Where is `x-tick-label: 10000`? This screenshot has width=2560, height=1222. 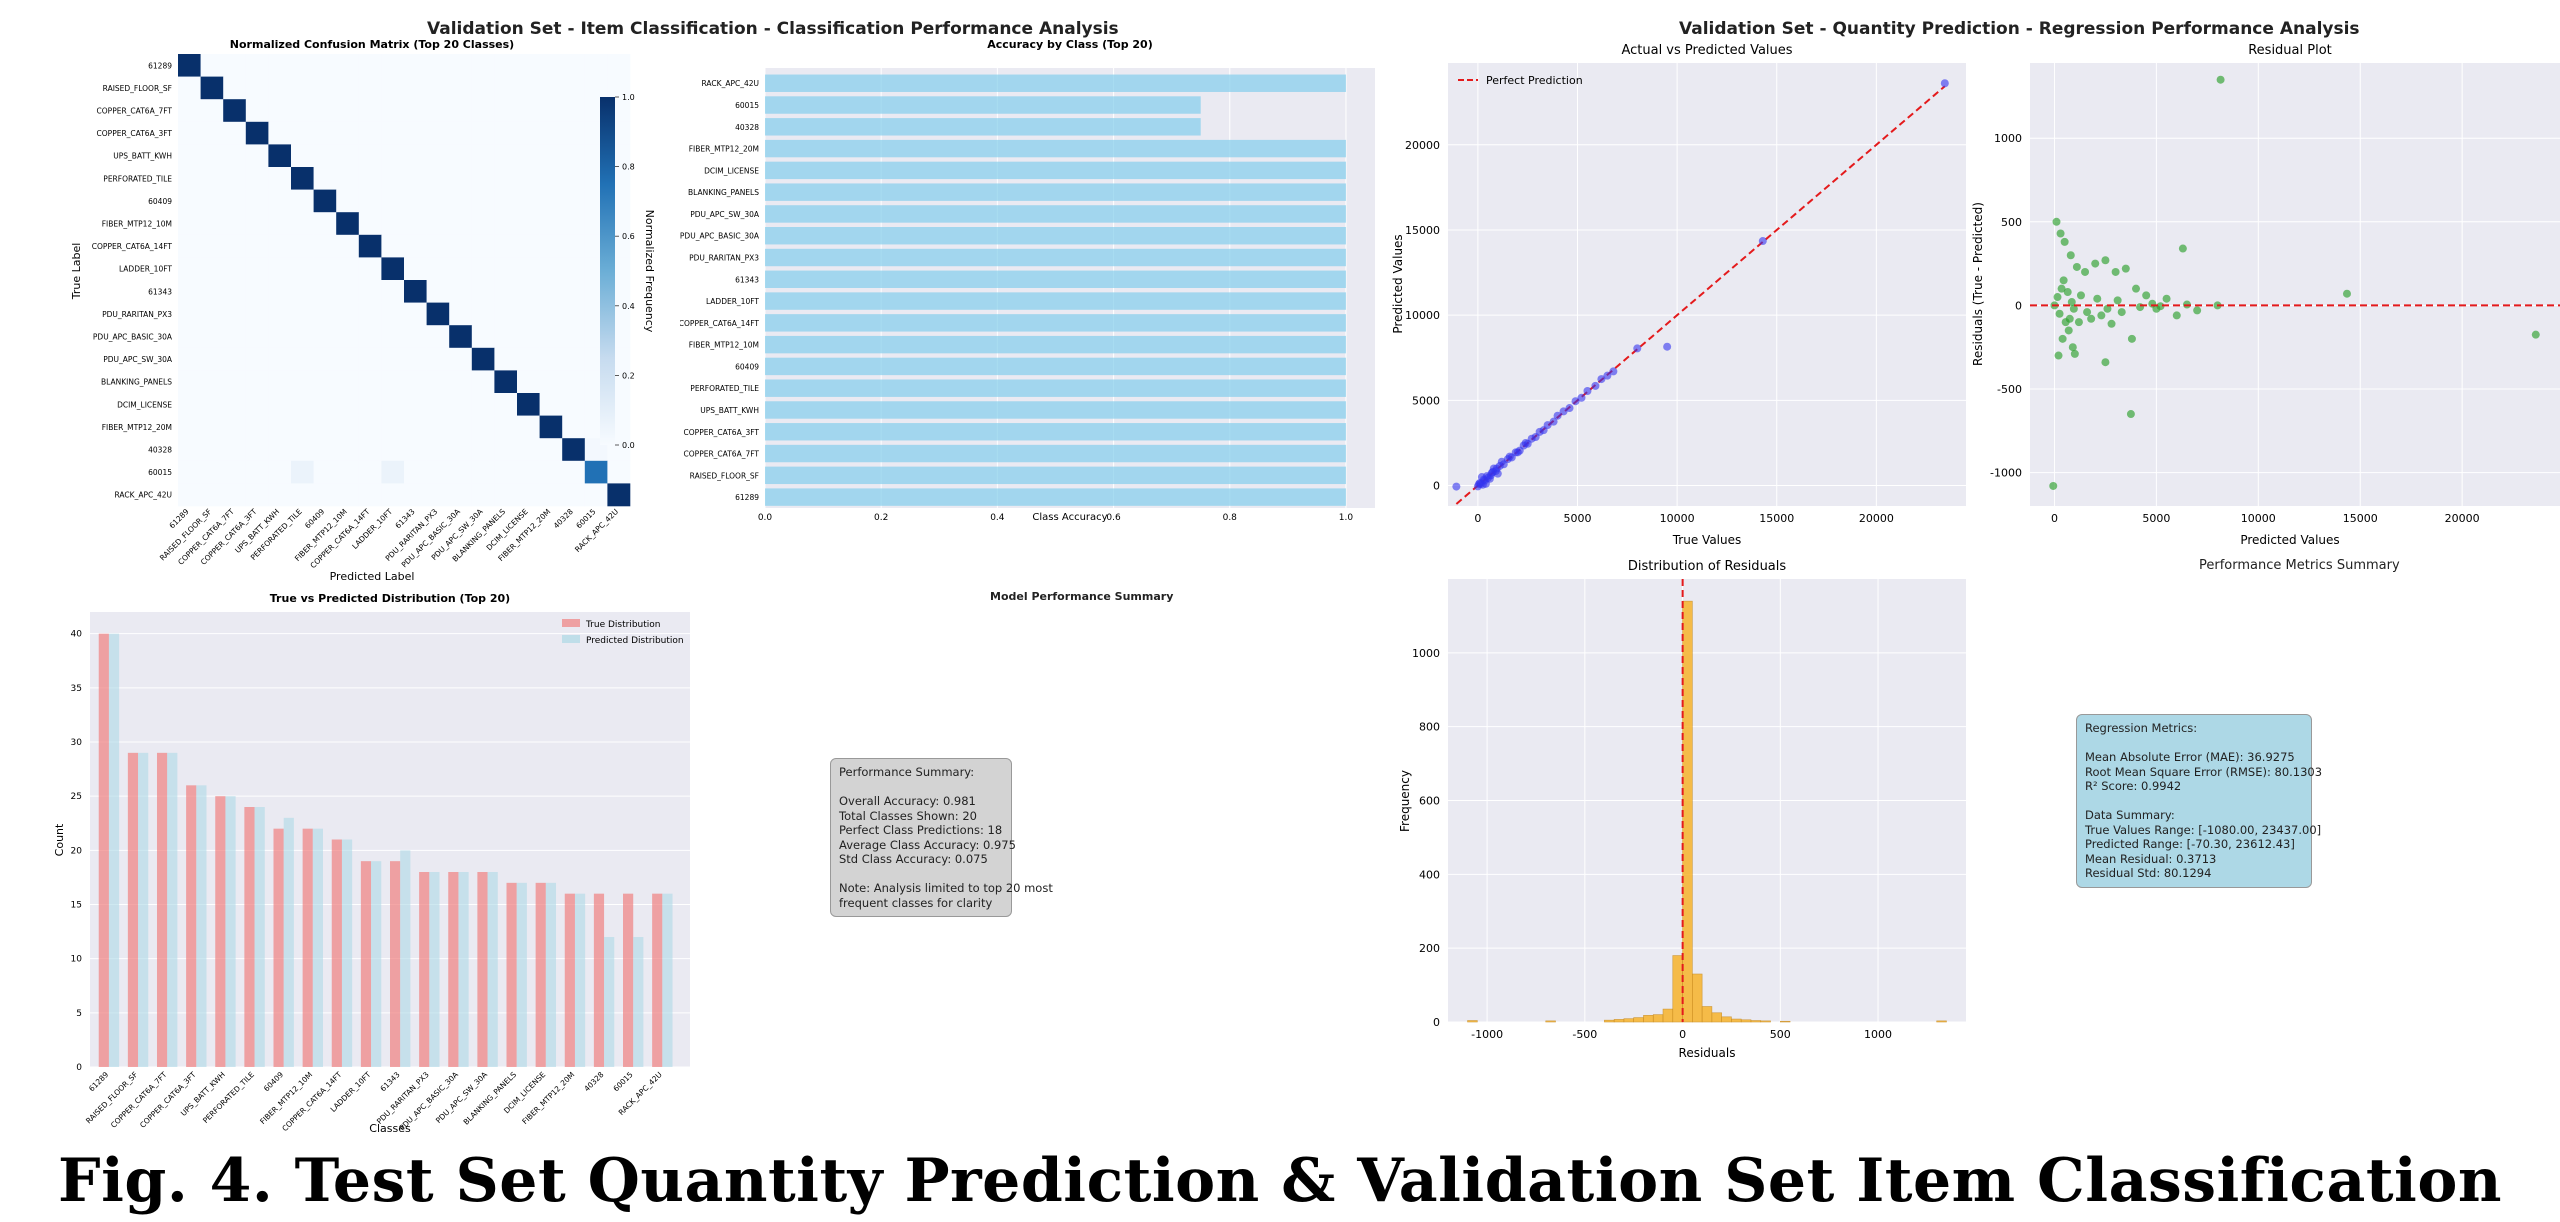 x-tick-label: 10000 is located at coordinates (2258, 518).